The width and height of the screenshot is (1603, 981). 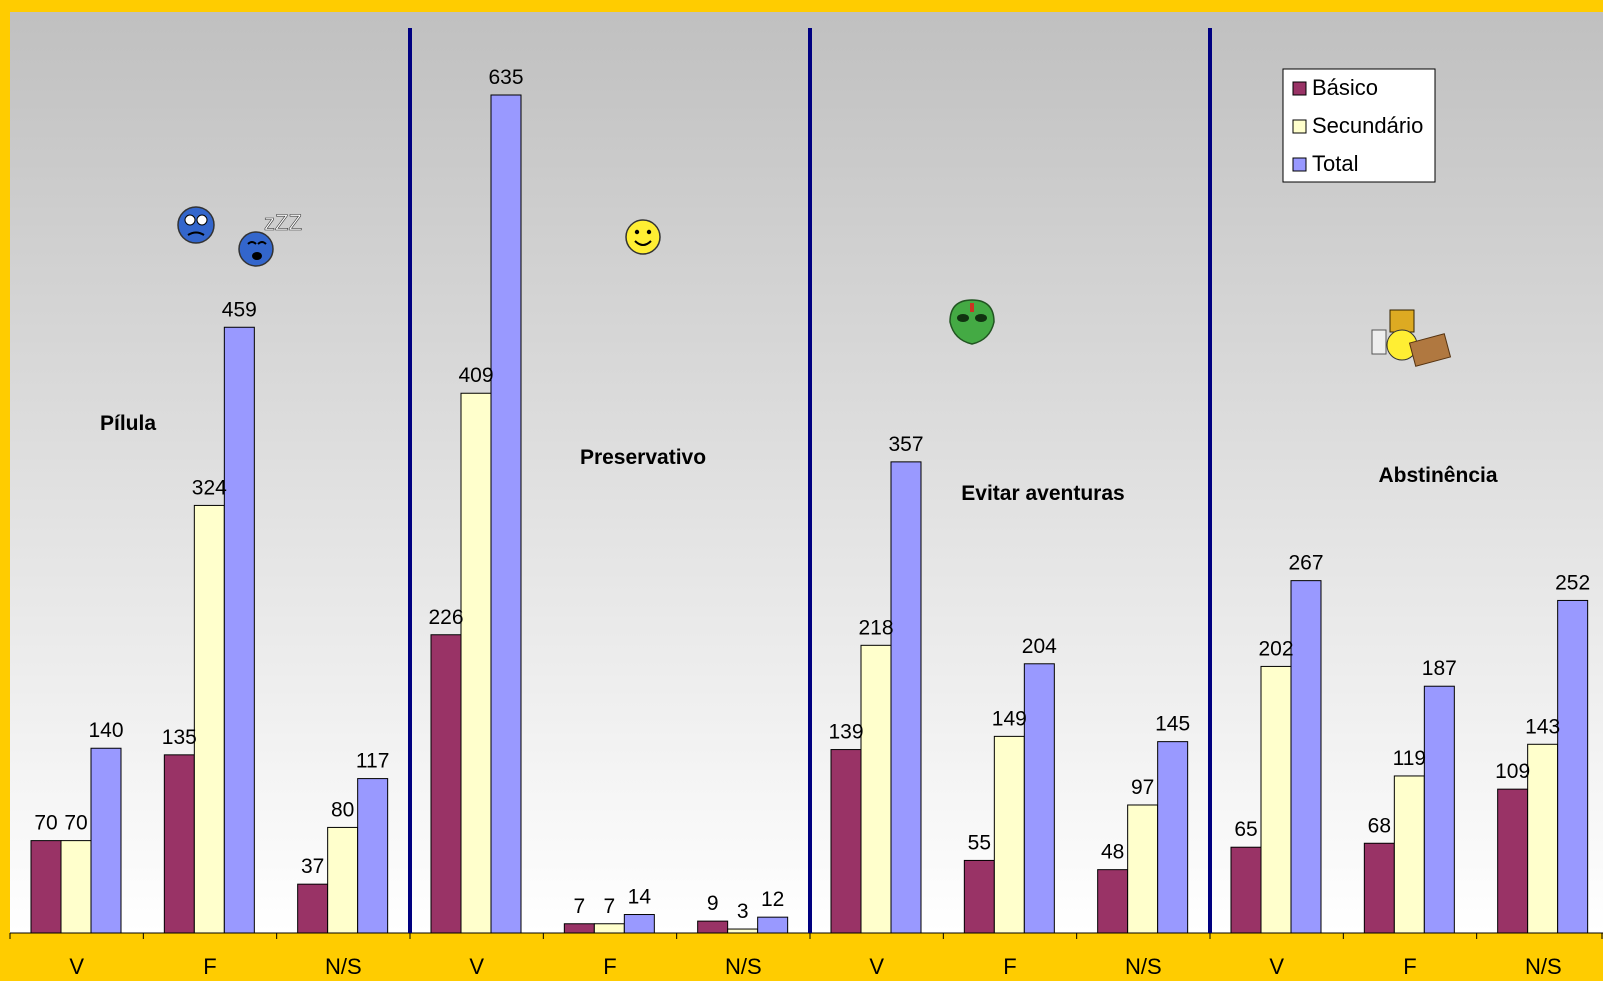 I want to click on data-label: 226, so click(x=445, y=617).